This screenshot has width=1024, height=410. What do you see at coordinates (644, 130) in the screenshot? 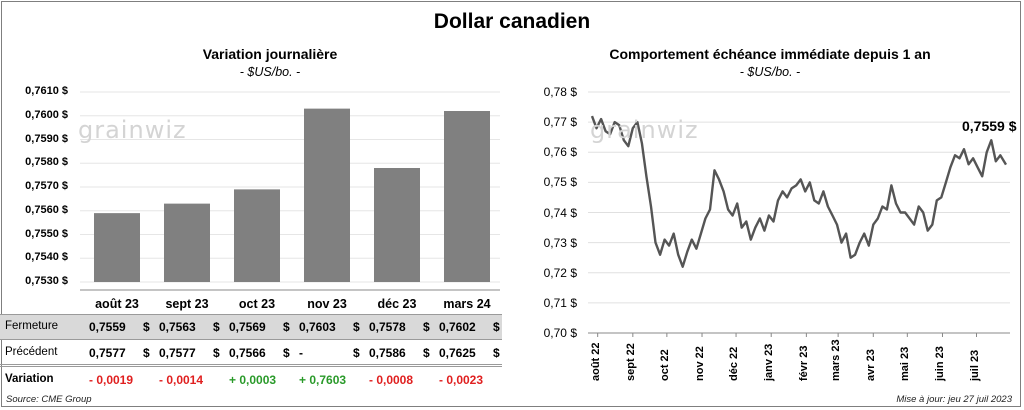
I see `right-watermark-logo: grainwiz` at bounding box center [644, 130].